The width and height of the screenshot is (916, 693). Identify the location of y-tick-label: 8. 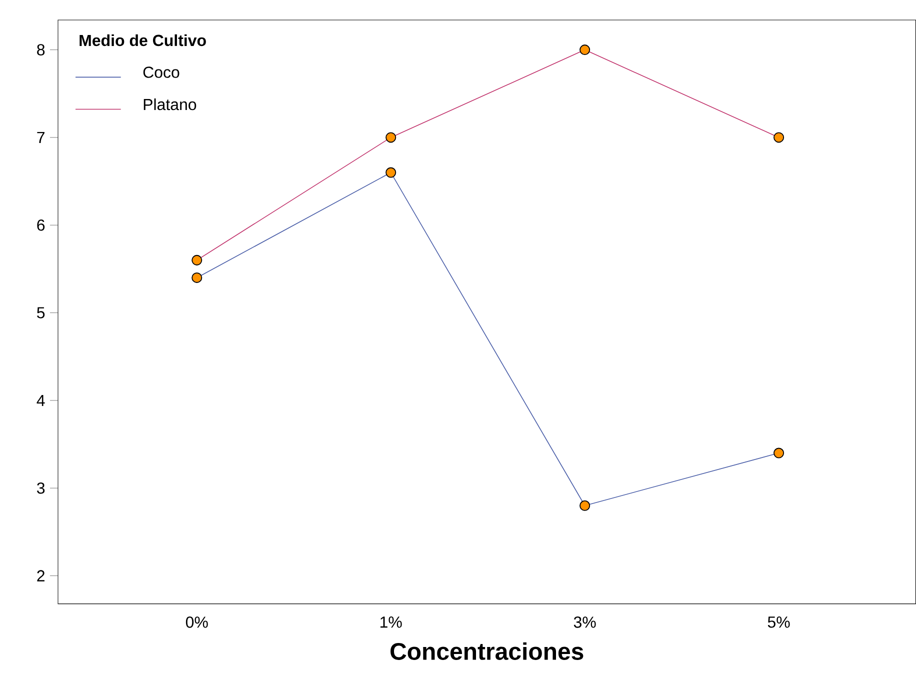
(41, 50).